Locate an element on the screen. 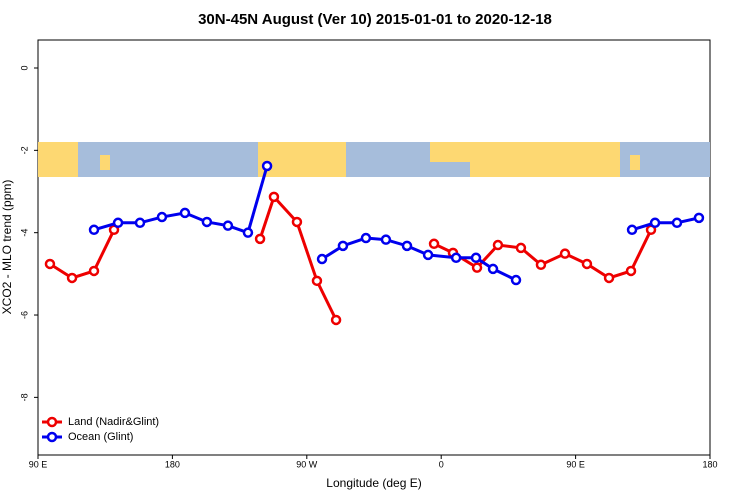 The height and width of the screenshot is (500, 750). world-map-strip is located at coordinates (374, 159).